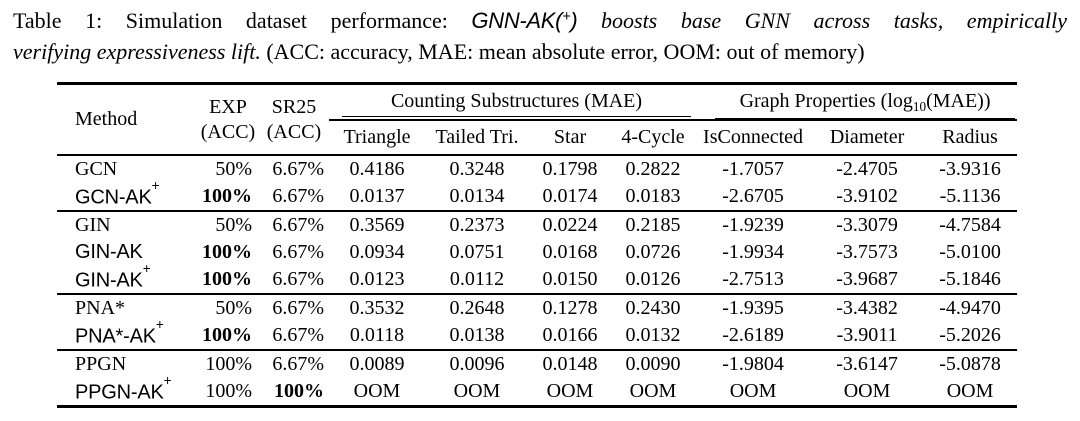  I want to click on value-cell: 0.0137, so click(377, 196).